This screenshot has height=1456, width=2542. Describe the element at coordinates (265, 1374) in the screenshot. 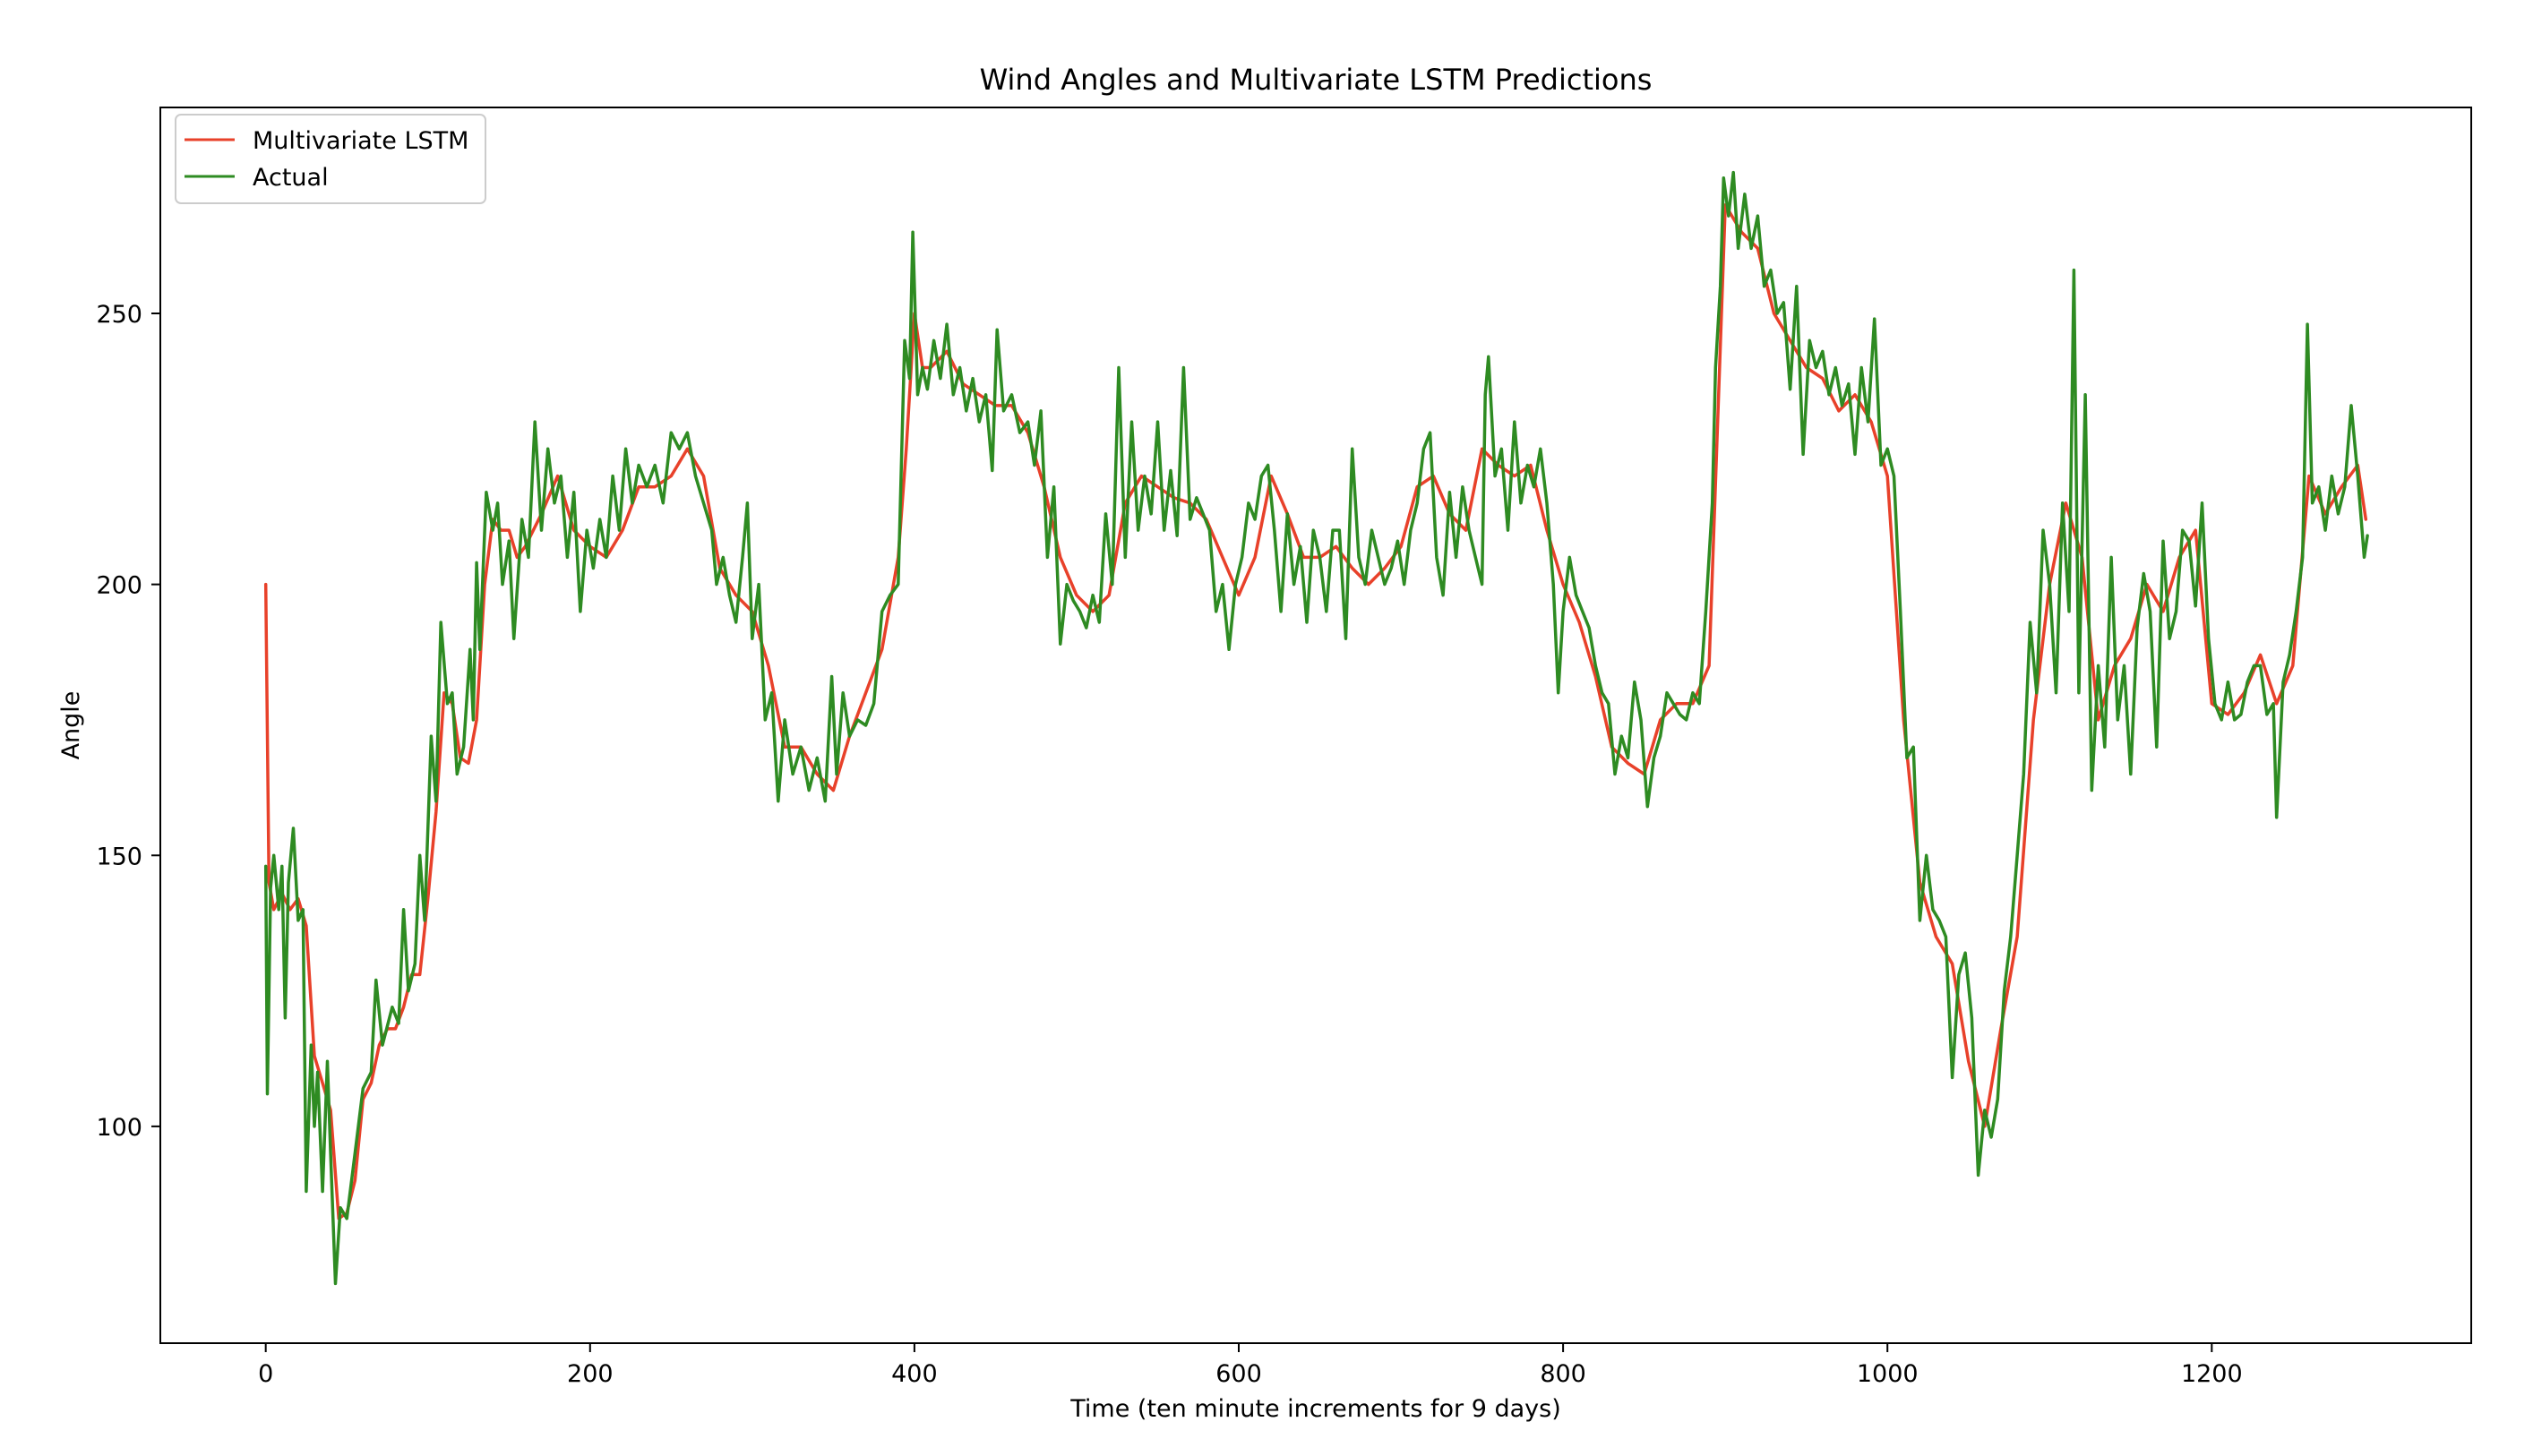

I see `x-tick-label: 0` at that location.